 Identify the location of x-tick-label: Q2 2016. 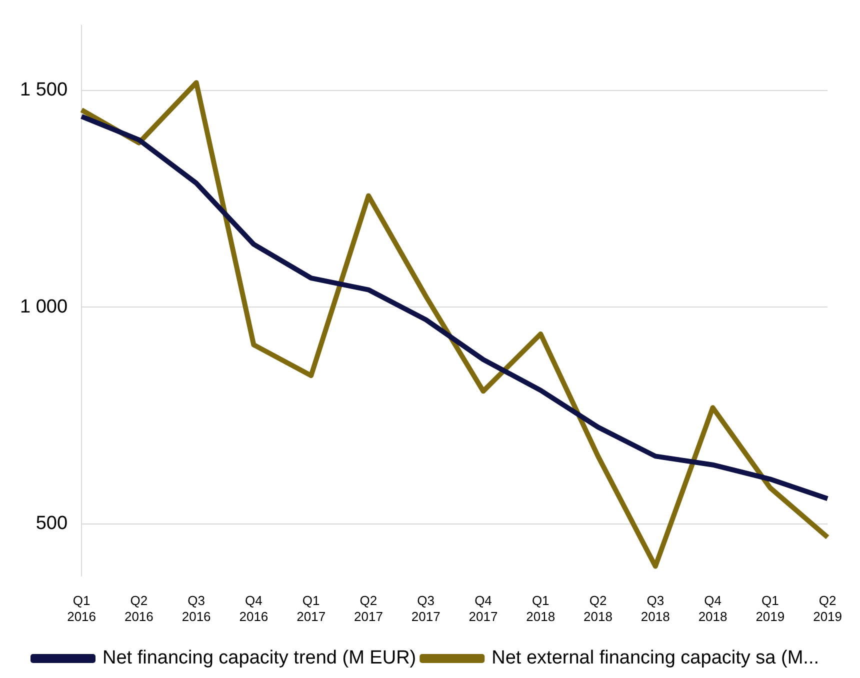
(139, 608).